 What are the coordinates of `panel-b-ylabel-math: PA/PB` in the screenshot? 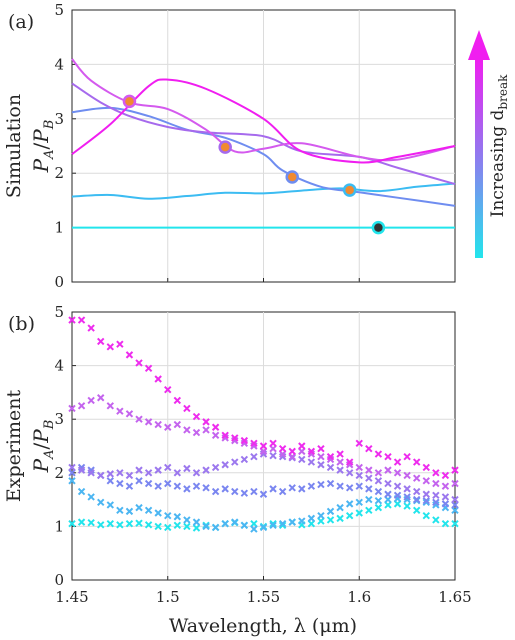 It's located at (43, 447).